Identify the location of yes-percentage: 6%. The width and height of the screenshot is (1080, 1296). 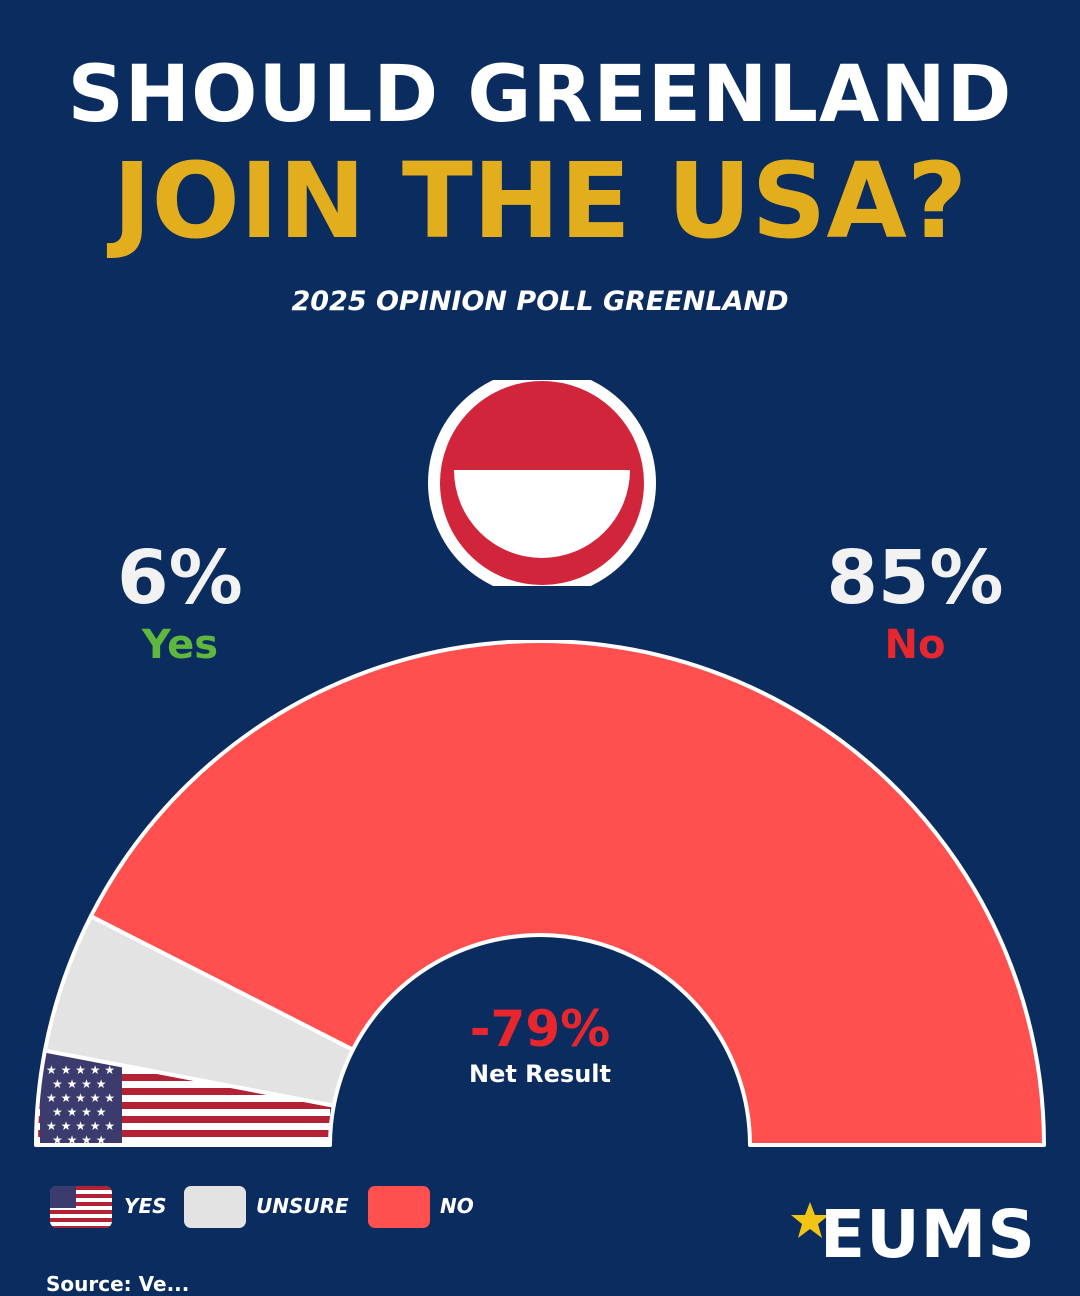
(180, 578).